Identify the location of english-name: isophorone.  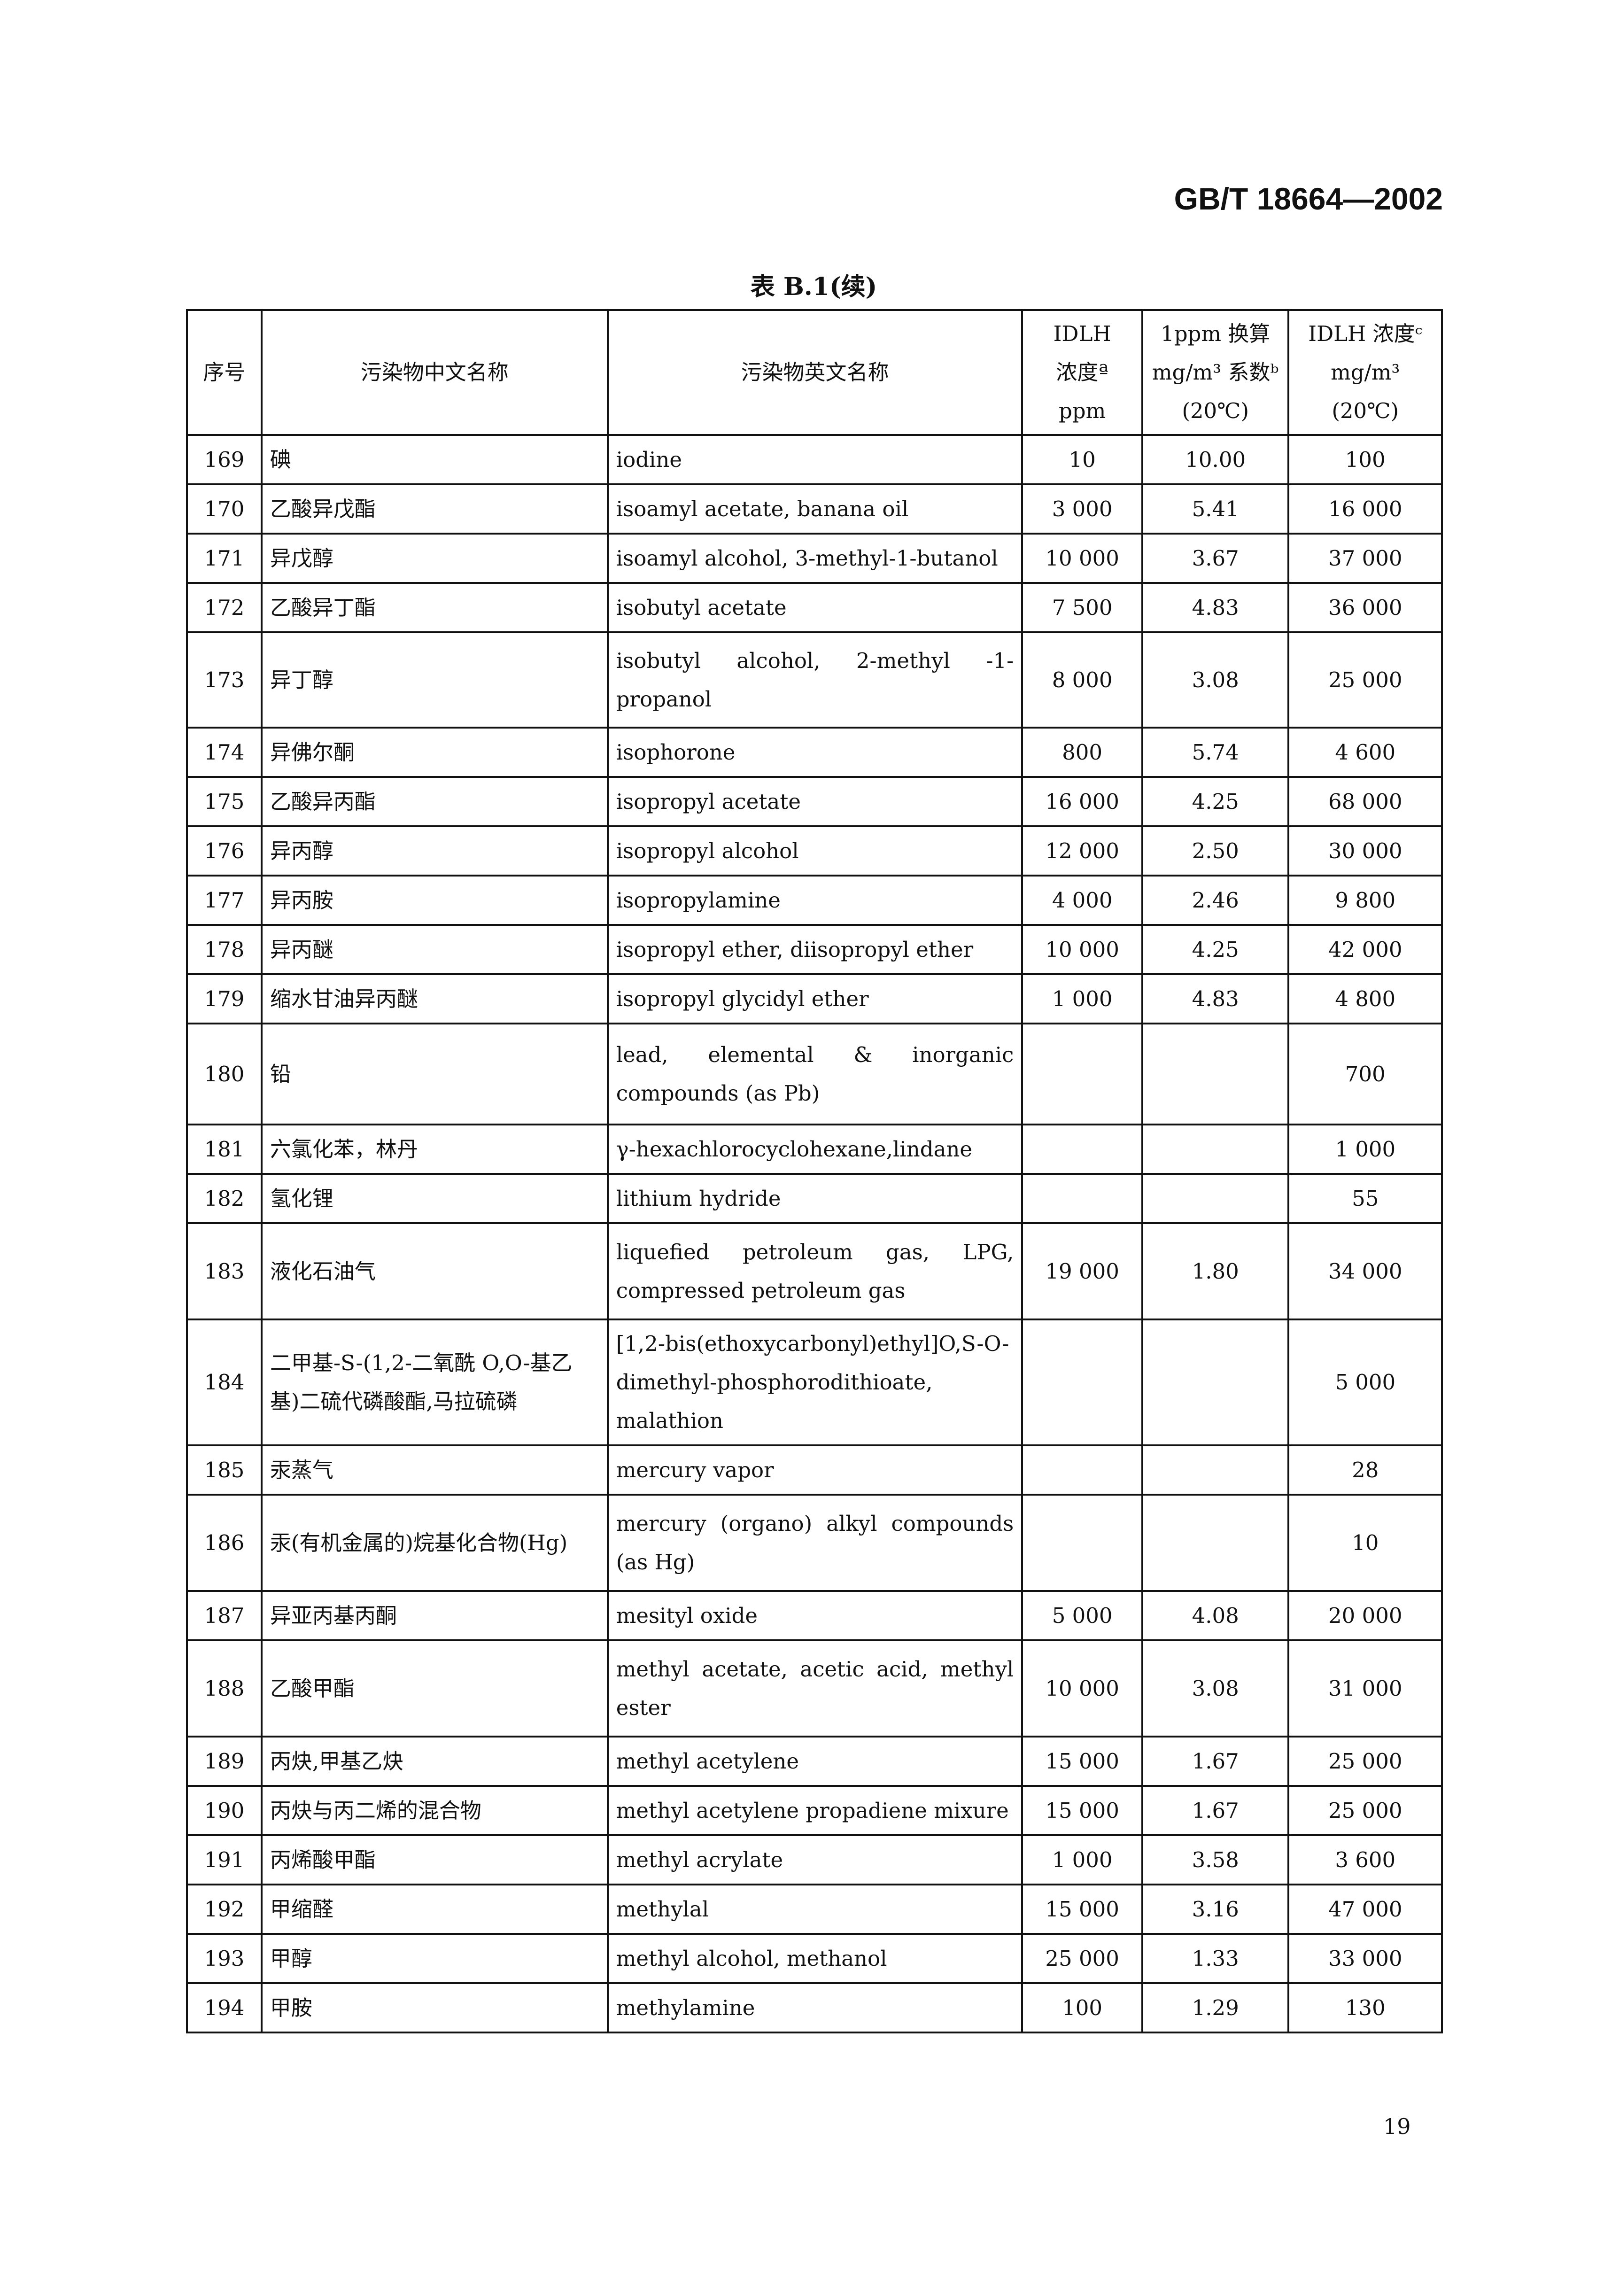
(814, 752).